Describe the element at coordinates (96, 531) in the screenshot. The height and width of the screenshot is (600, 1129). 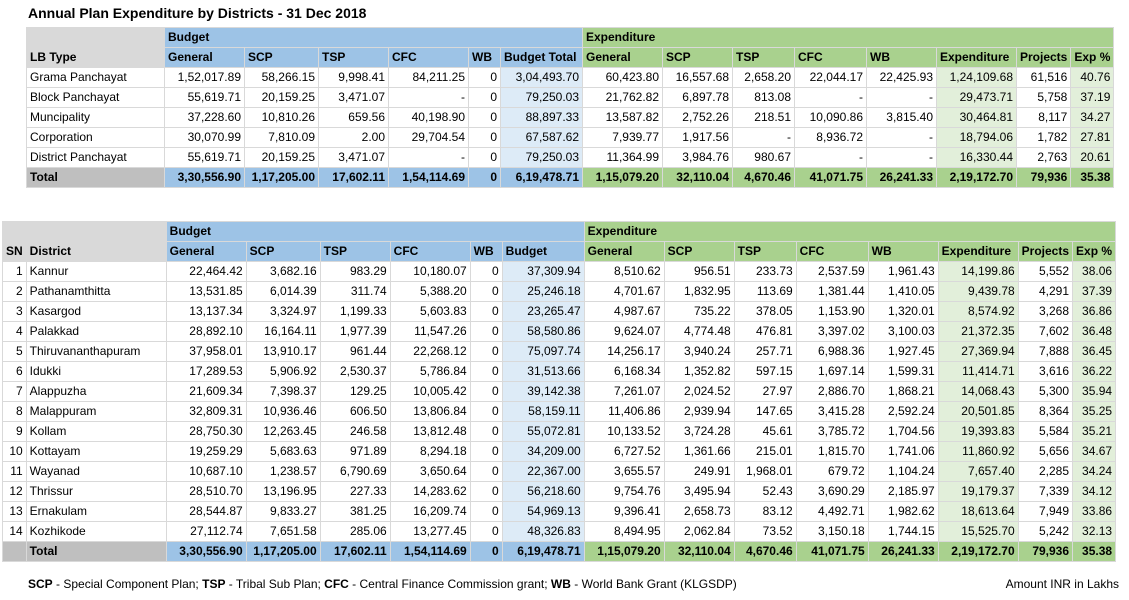
I see `table-cell: Kozhikode` at that location.